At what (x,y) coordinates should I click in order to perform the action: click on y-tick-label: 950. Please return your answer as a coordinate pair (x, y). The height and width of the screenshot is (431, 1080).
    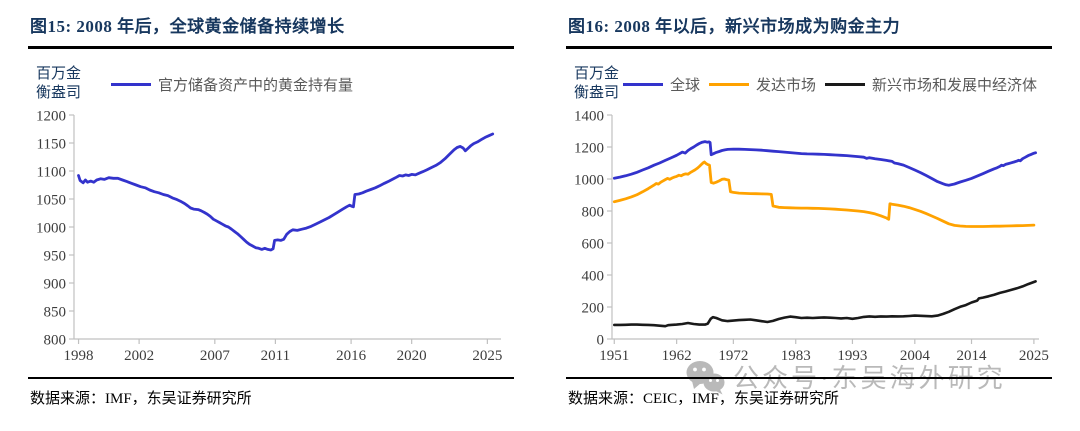
    Looking at the image, I should click on (55, 256).